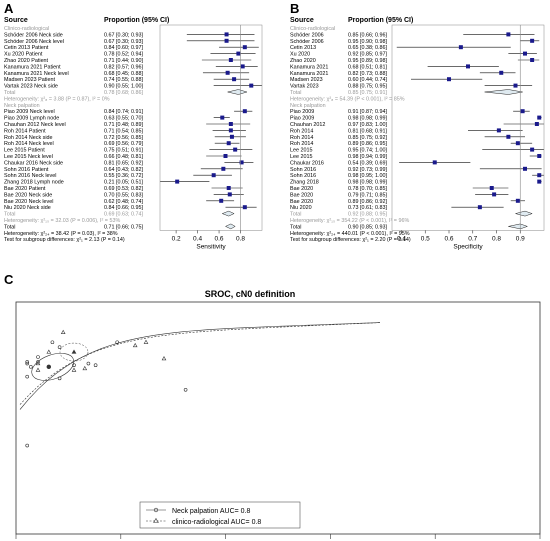 This screenshot has height=541, width=550. I want to click on study-ci: 0.92 [0.73; 0.99], so click(367, 170).